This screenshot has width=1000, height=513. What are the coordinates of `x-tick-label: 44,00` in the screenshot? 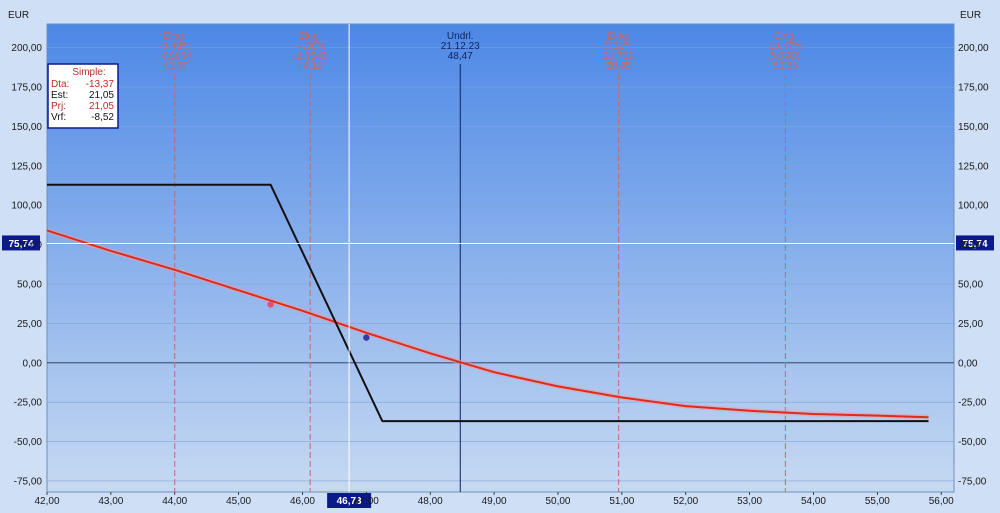 It's located at (174, 501).